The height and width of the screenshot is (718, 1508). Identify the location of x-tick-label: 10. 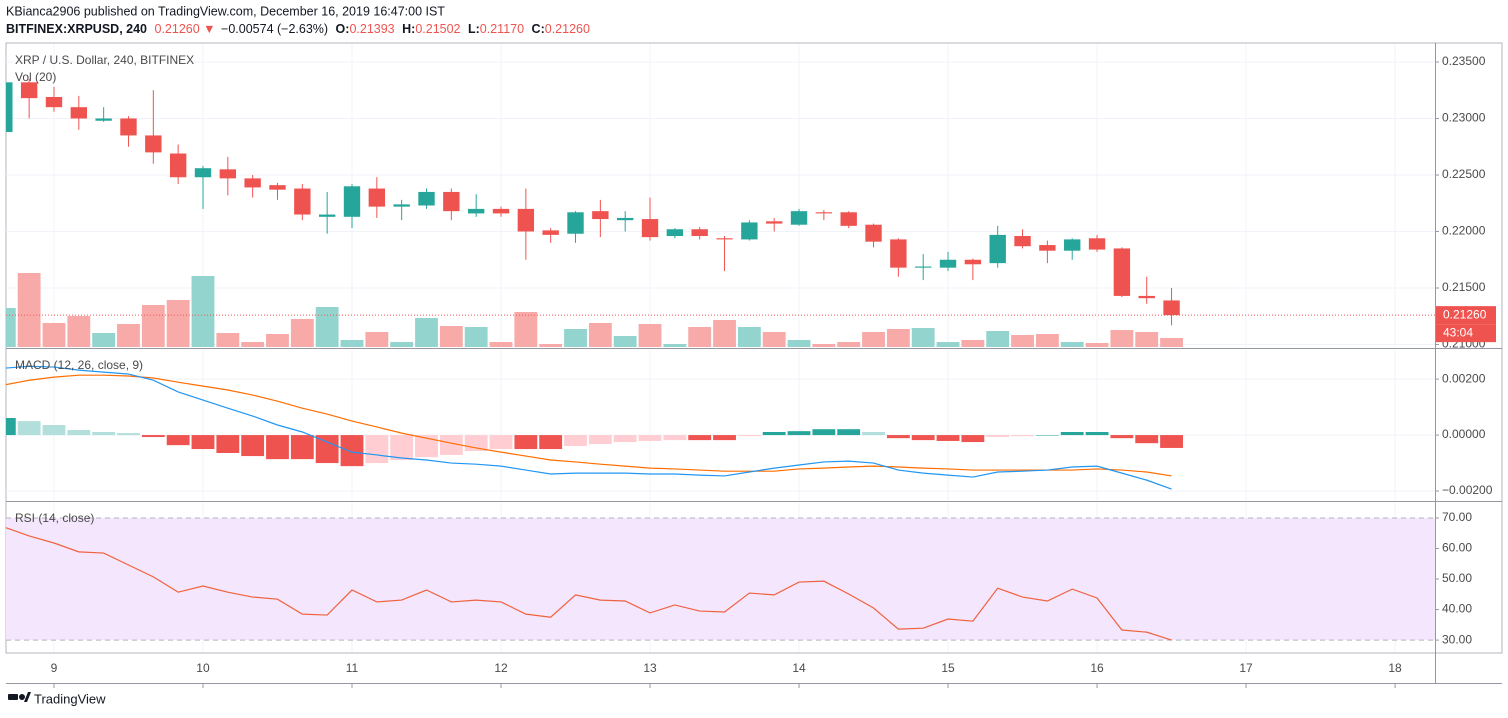
(203, 668).